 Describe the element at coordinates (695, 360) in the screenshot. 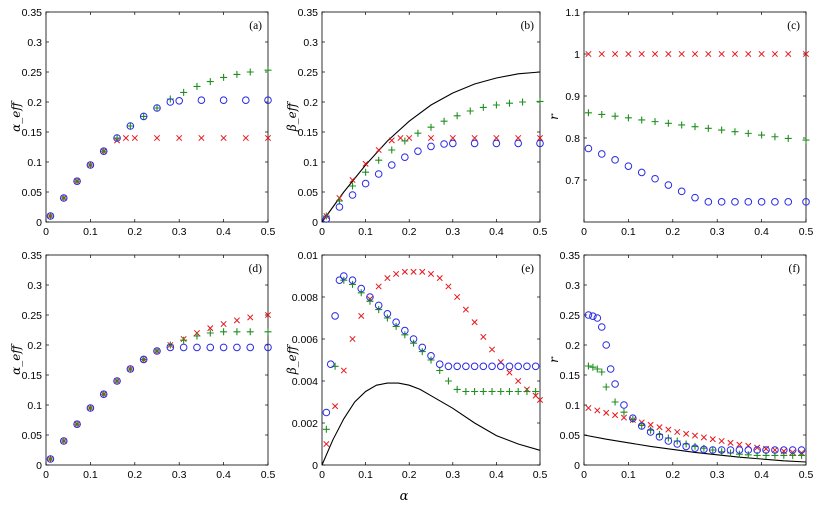

I see `plot-frame` at that location.